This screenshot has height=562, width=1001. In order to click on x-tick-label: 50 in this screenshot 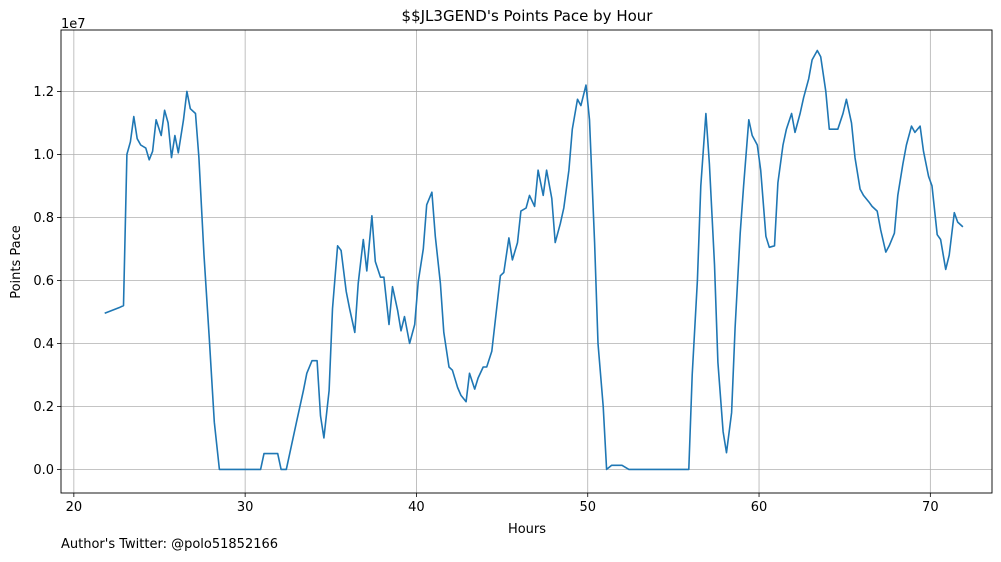, I will do `click(587, 507)`.